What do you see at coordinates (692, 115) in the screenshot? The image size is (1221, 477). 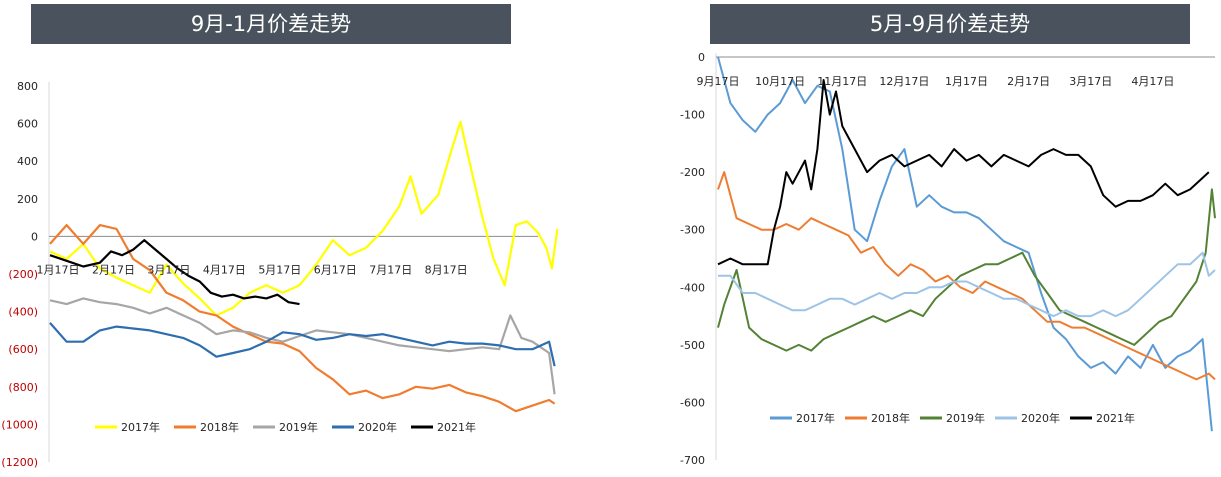 I see `y-tick-label: -100` at bounding box center [692, 115].